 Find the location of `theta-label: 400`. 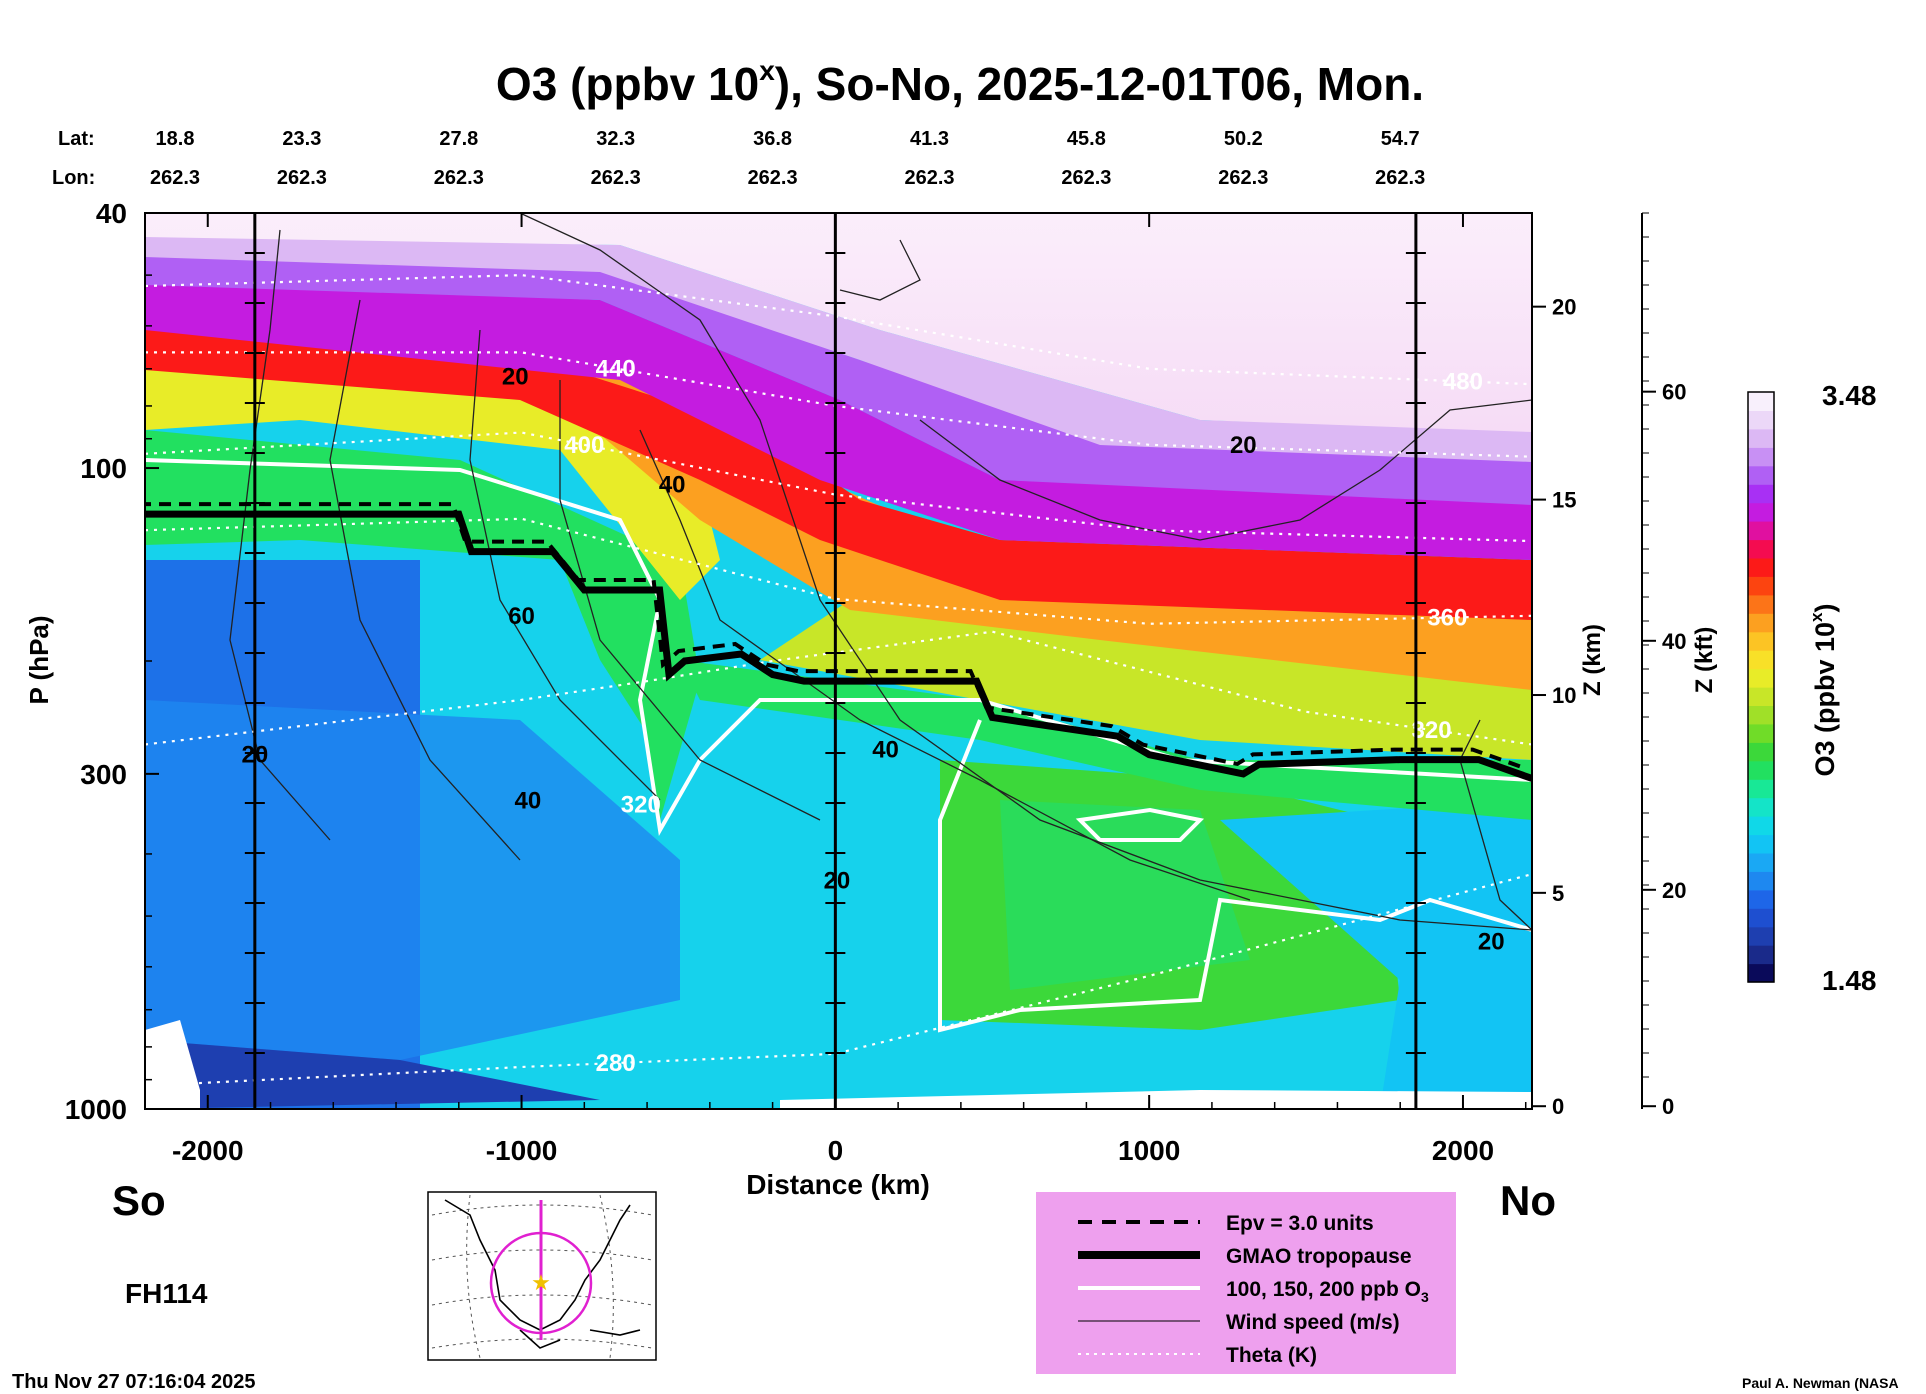

theta-label: 400 is located at coordinates (584, 445).